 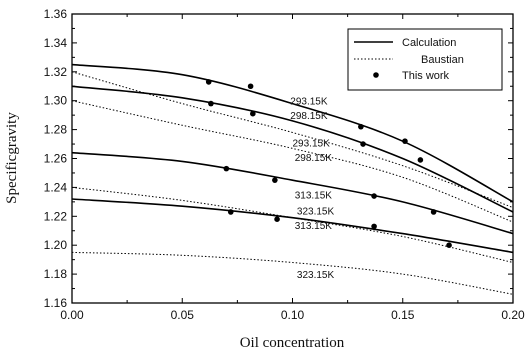 I want to click on baustian-curve-323-15k, so click(x=292, y=273).